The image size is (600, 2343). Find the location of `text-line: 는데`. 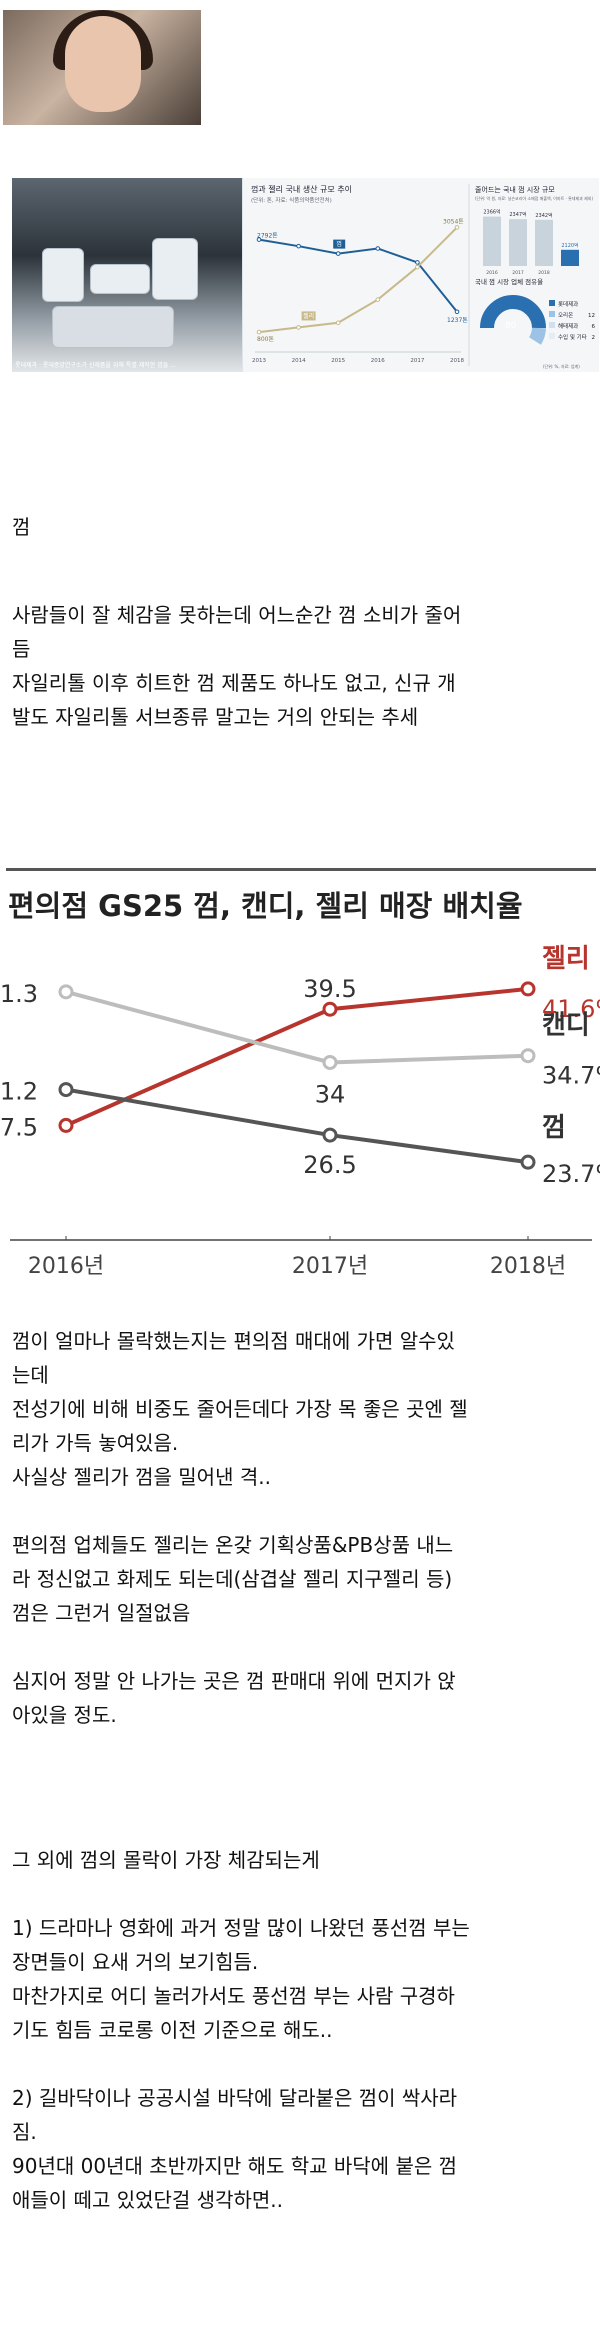

text-line: 는데 is located at coordinates (30, 1375).